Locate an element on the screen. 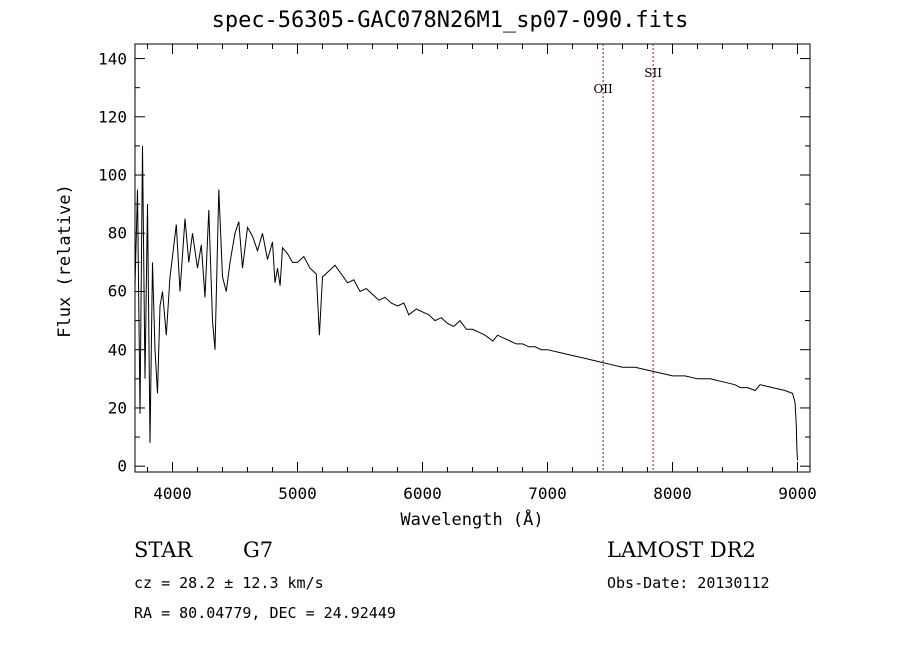 This screenshot has width=900, height=649. velocity-readout: cz = 28.2 ± 12.3 km/s is located at coordinates (229, 583).